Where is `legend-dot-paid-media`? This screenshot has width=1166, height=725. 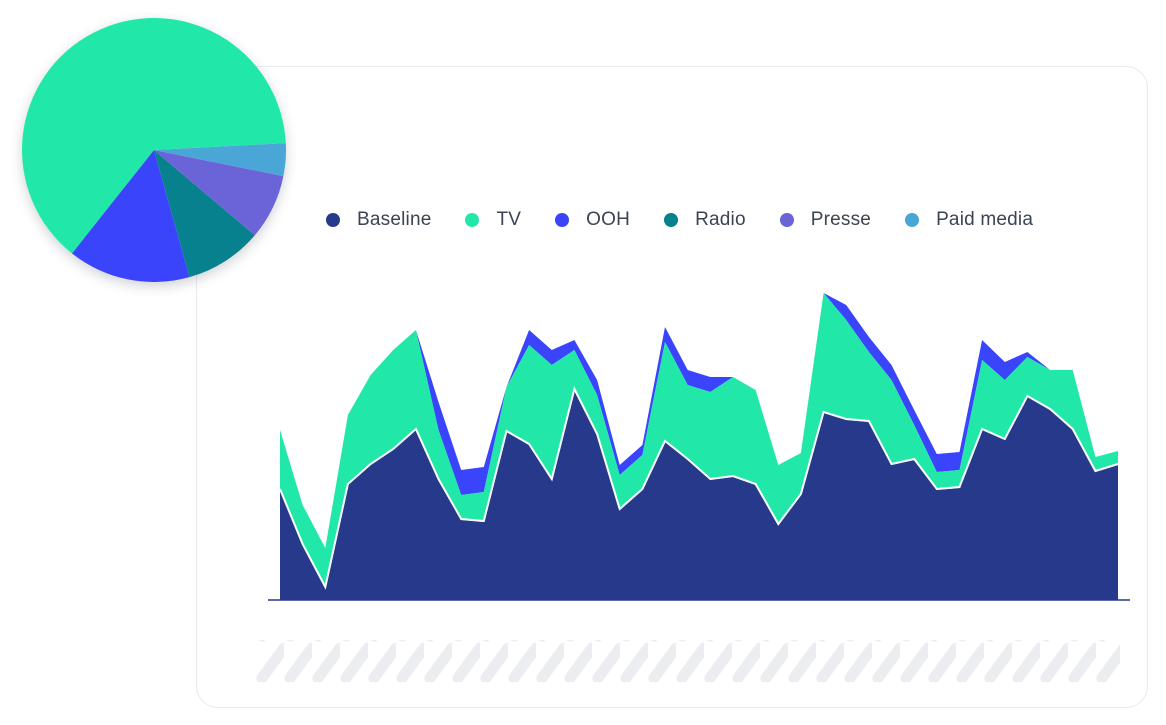 legend-dot-paid-media is located at coordinates (912, 220).